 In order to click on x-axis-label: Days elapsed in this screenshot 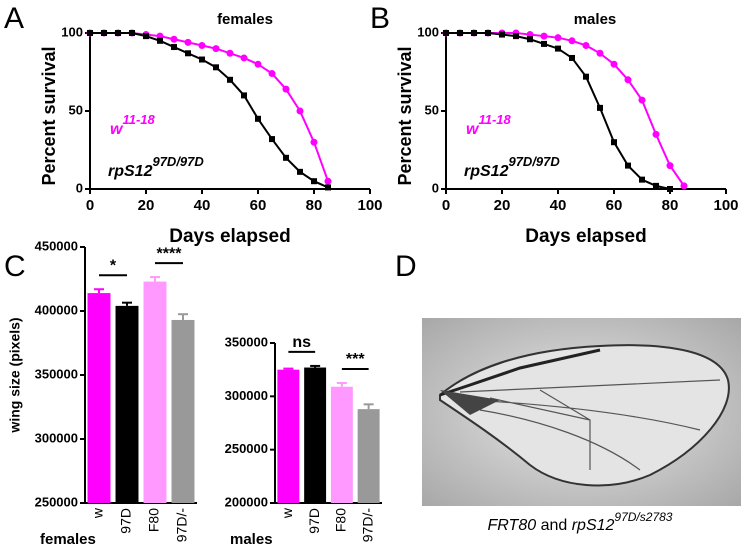, I will do `click(229, 236)`.